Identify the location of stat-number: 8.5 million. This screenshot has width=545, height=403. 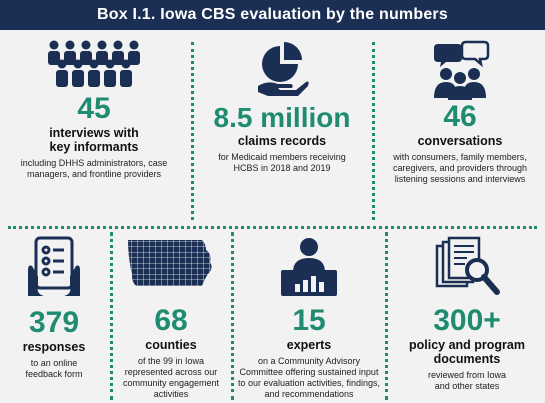
(282, 117).